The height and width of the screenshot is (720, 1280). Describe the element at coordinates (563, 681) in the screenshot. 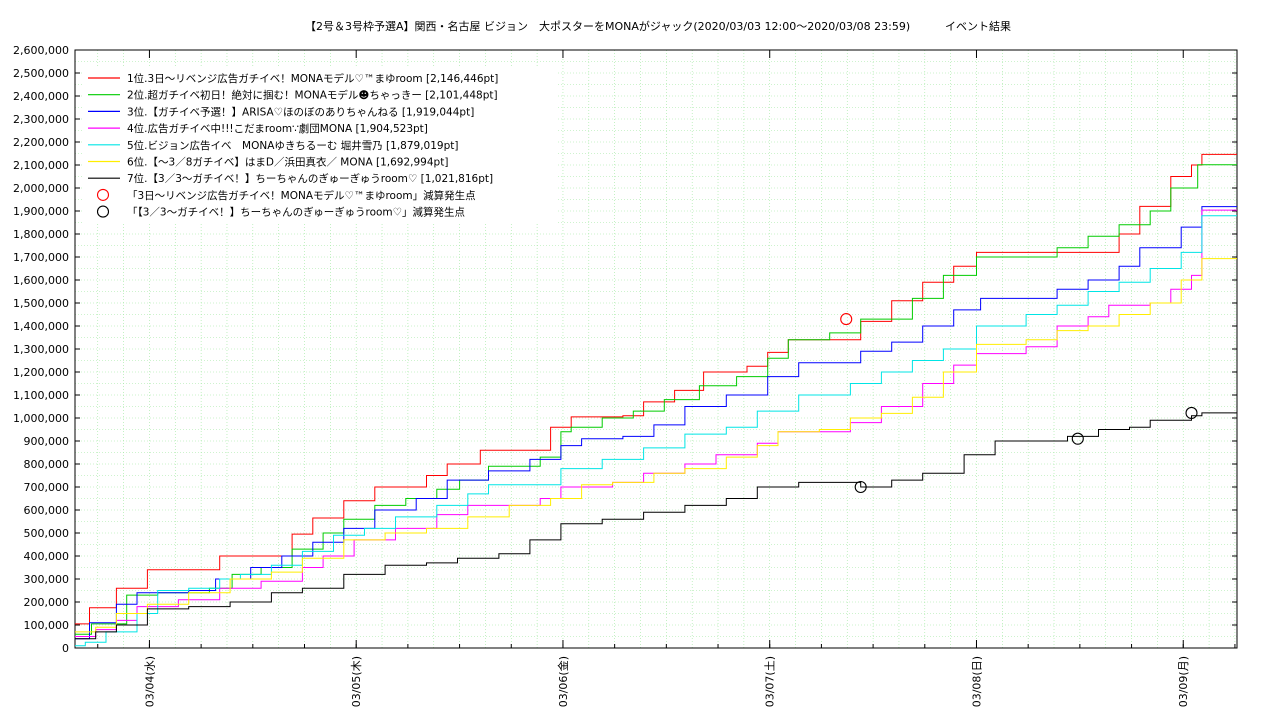

I see `x-tick-label: 03/06(金)` at that location.